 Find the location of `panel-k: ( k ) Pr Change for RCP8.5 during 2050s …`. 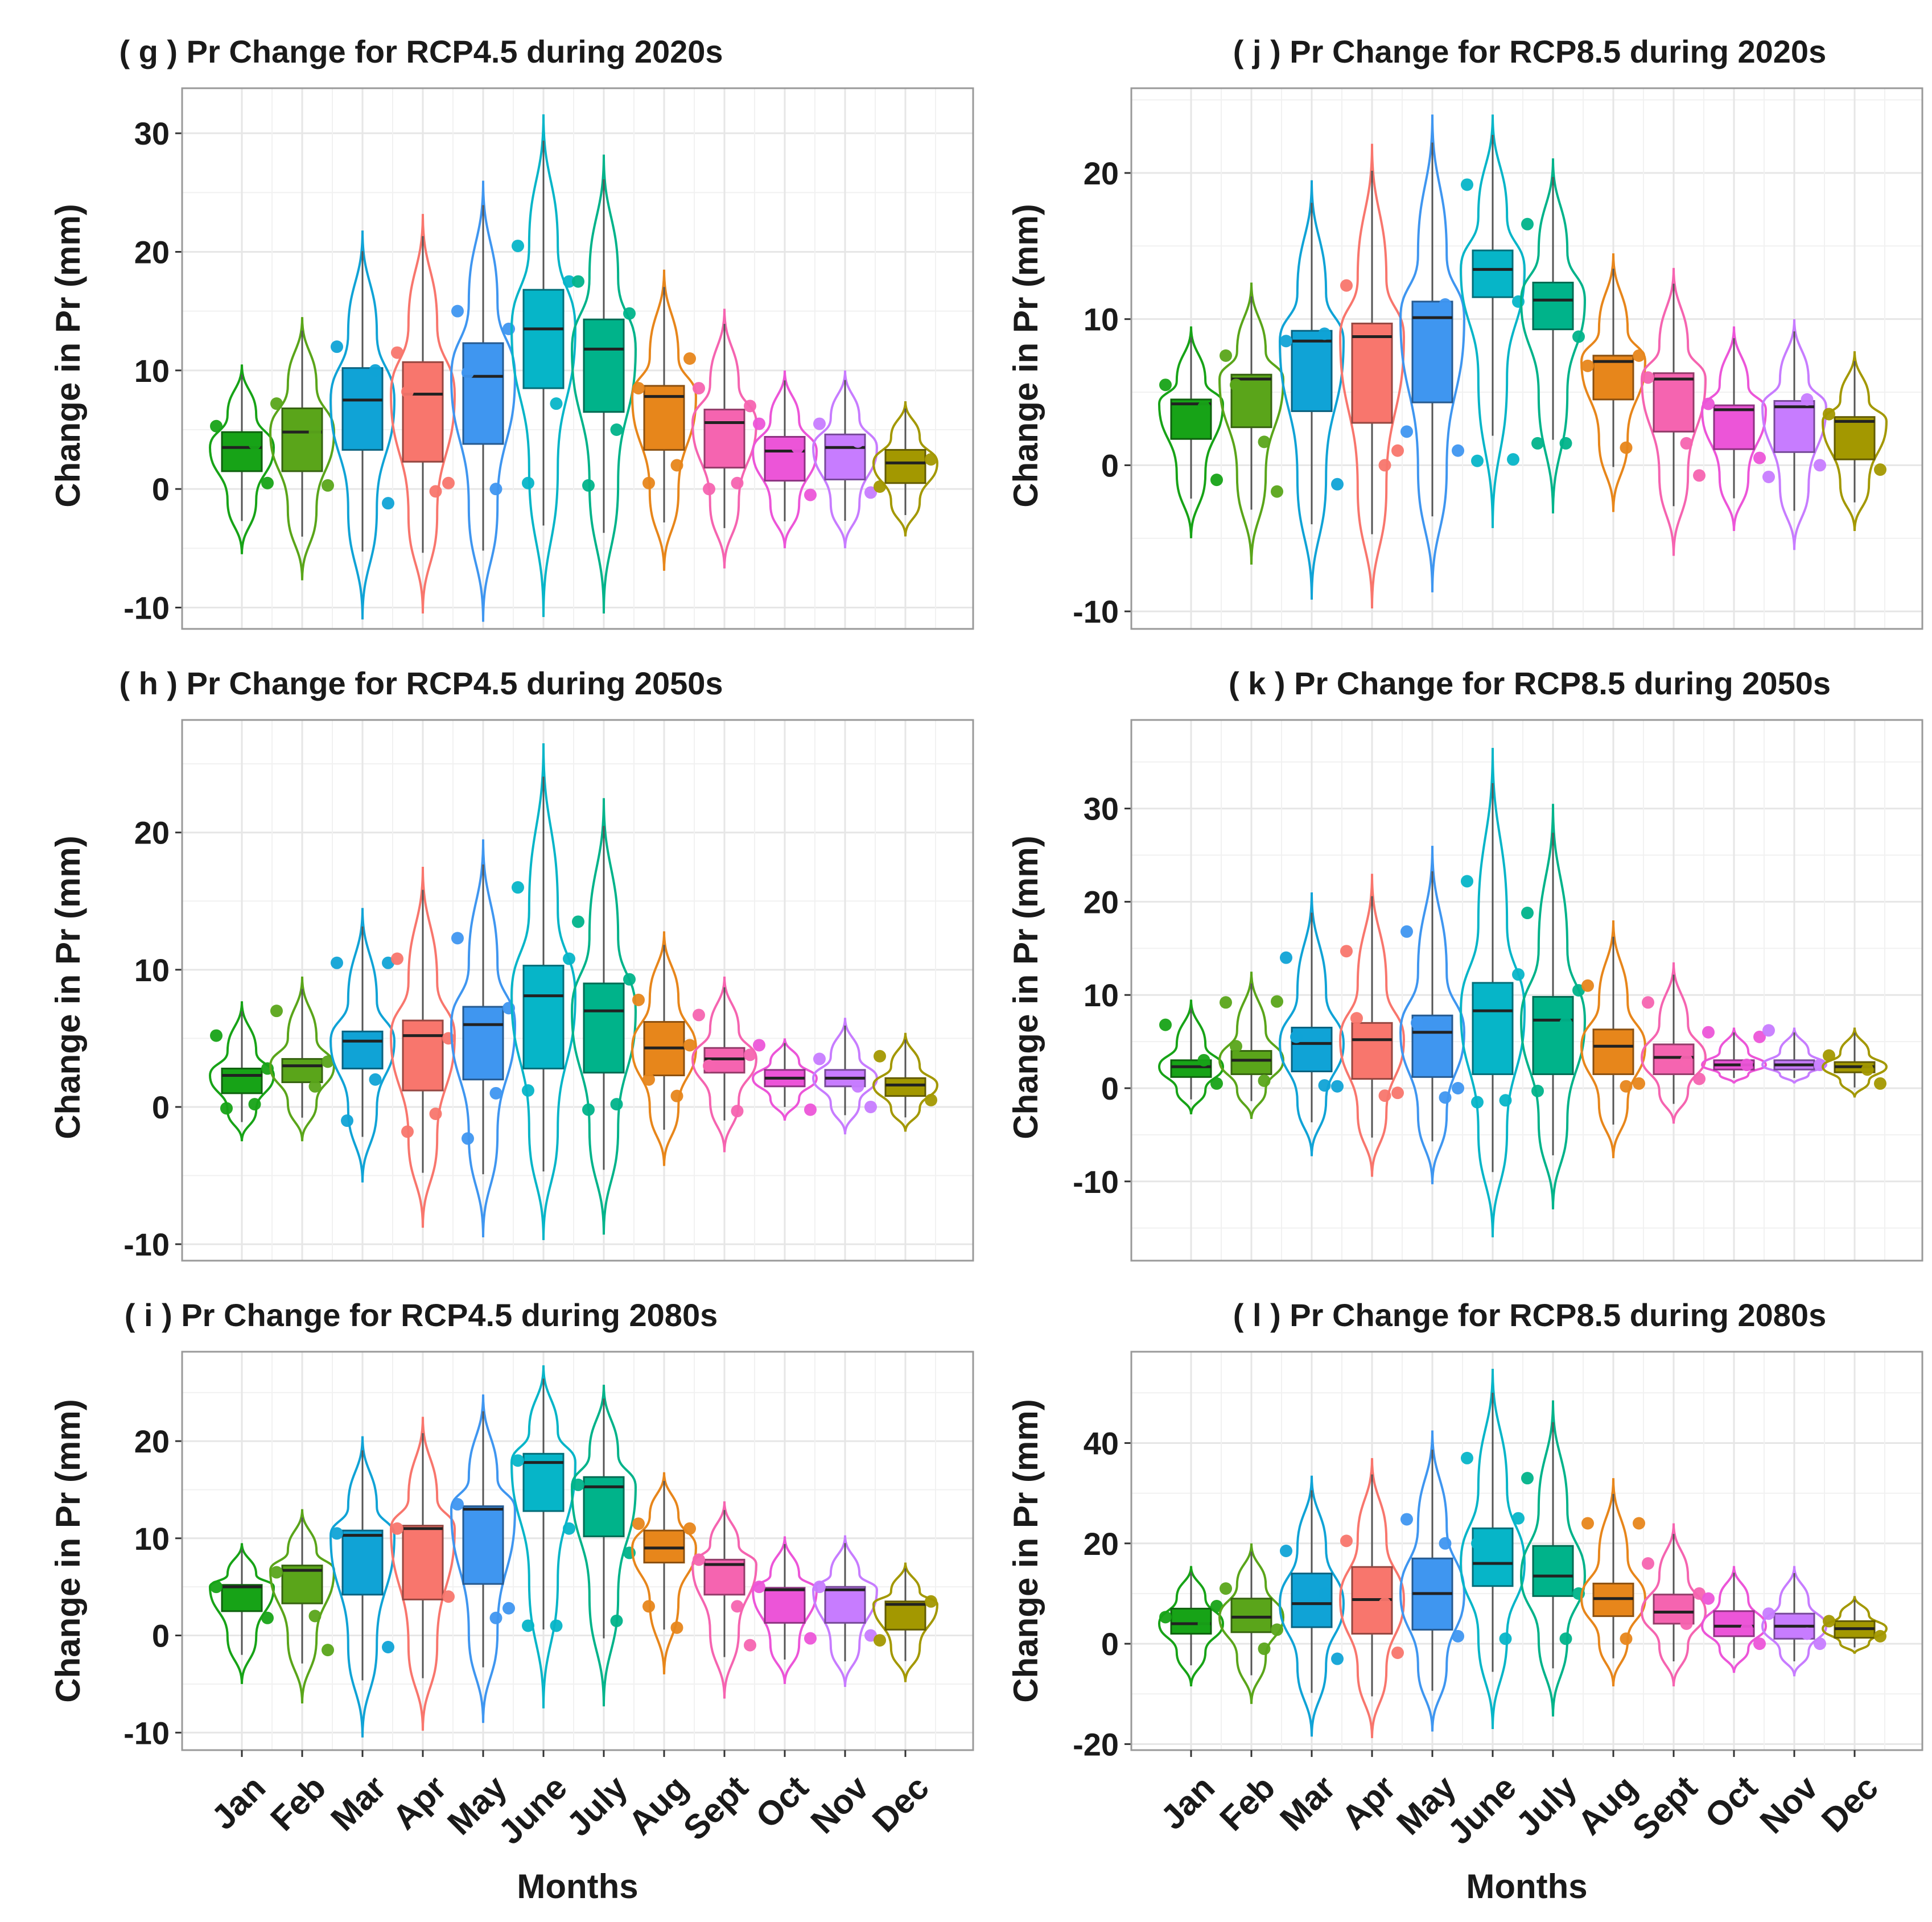

panel-k: ( k ) Pr Change for RCP8.5 during 2050s … is located at coordinates (1465, 963).